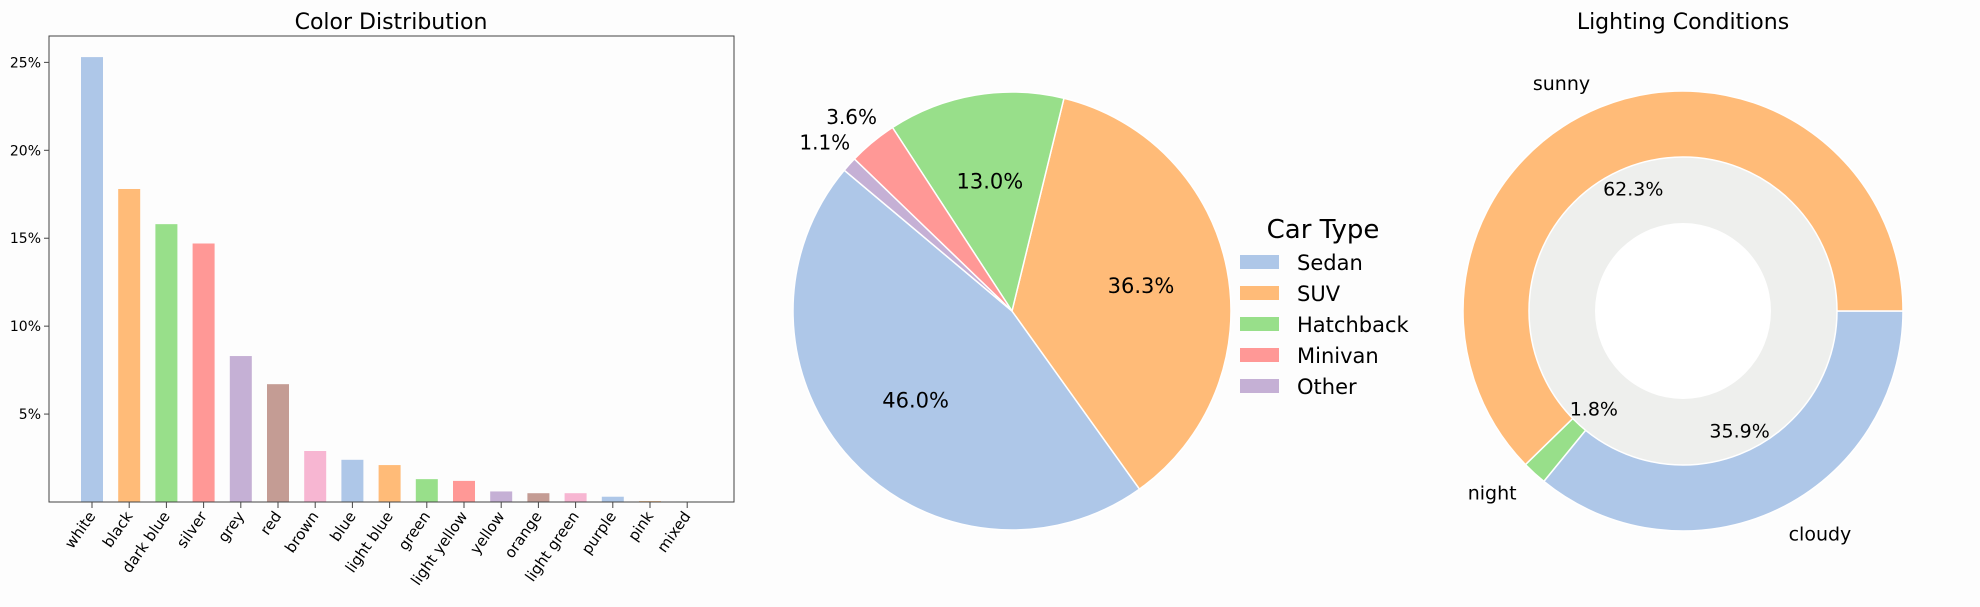  Describe the element at coordinates (352, 480) in the screenshot. I see `bar-blue` at that location.